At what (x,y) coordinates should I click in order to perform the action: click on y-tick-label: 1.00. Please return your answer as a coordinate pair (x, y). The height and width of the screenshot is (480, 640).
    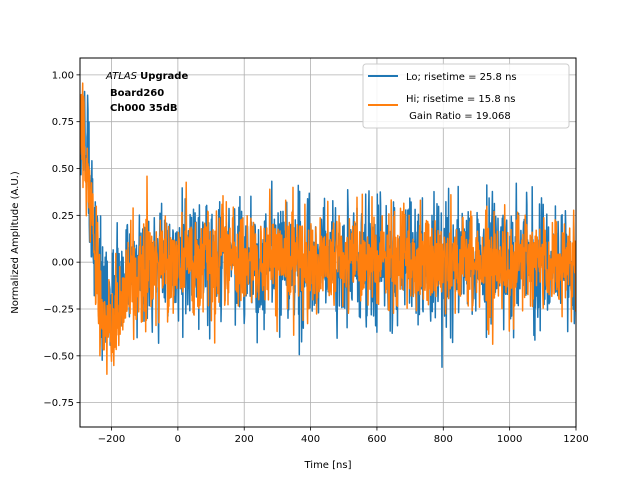
    Looking at the image, I should click on (63, 75).